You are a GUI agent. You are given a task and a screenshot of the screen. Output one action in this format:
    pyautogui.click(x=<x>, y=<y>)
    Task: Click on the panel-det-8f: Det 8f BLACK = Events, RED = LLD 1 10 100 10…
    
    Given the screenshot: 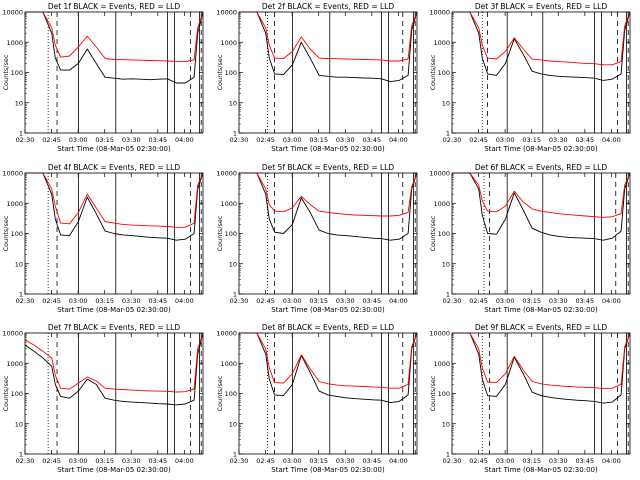 What is the action you would take?
    pyautogui.click(x=317, y=398)
    